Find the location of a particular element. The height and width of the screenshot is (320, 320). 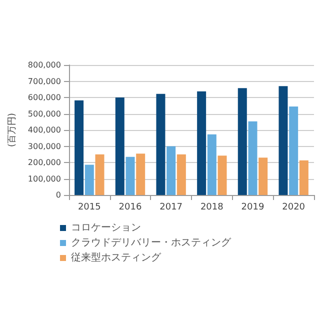

legend-label: コロケーション is located at coordinates (106, 228).